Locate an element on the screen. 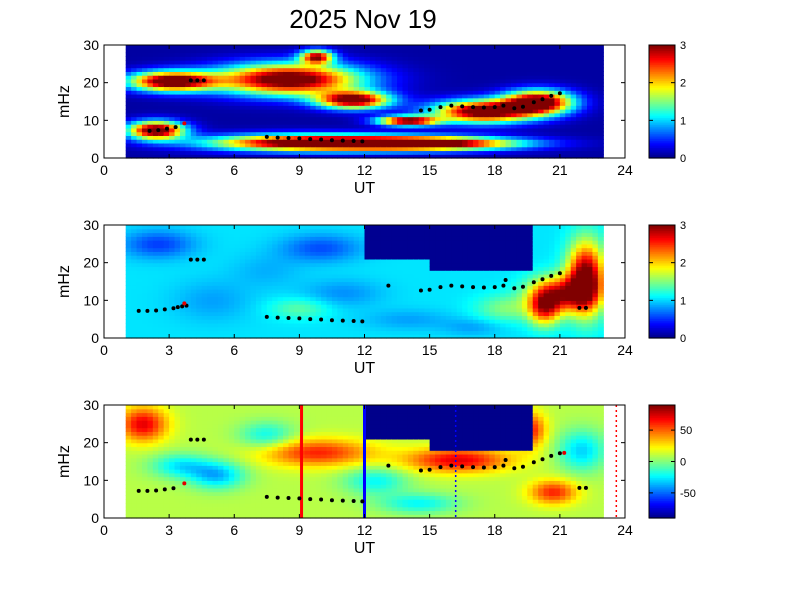 Image resolution: width=801 pixels, height=600 pixels. colorbar-frame is located at coordinates (662, 101).